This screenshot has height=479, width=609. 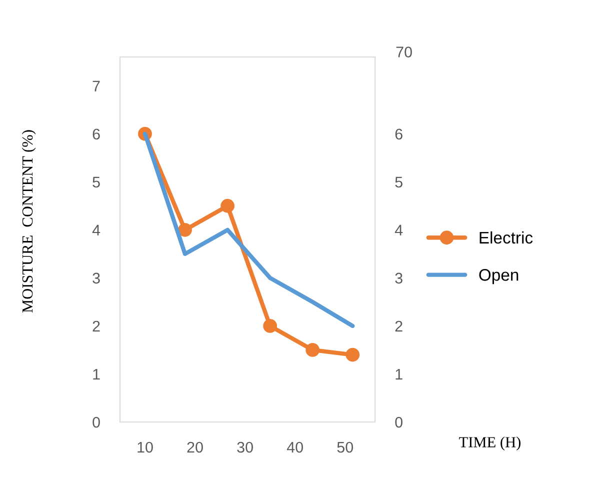 I want to click on x-tick-label: 20, so click(x=195, y=447).